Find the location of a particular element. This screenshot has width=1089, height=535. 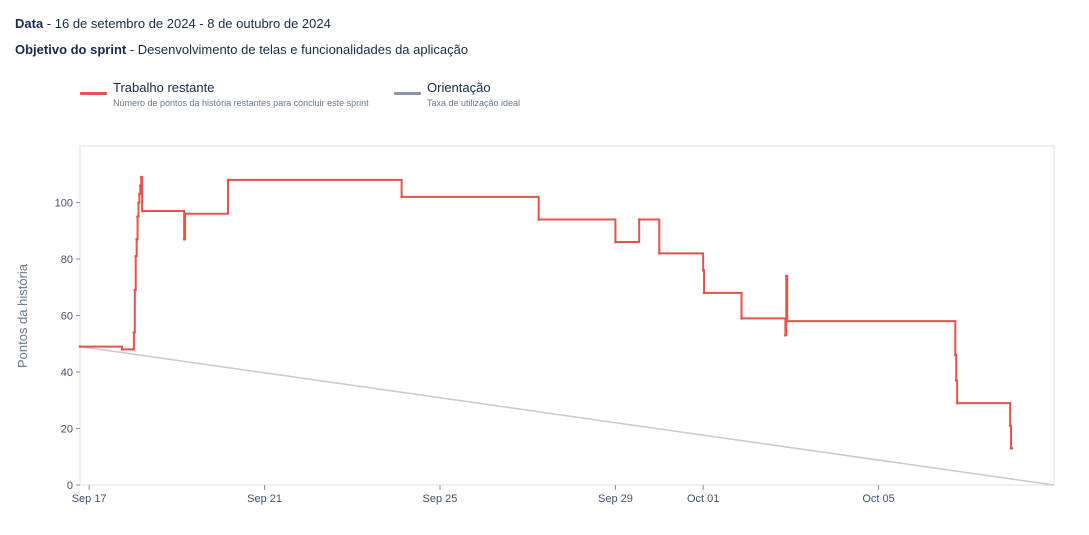

x-tick-label: Sep 17 is located at coordinates (89, 499).